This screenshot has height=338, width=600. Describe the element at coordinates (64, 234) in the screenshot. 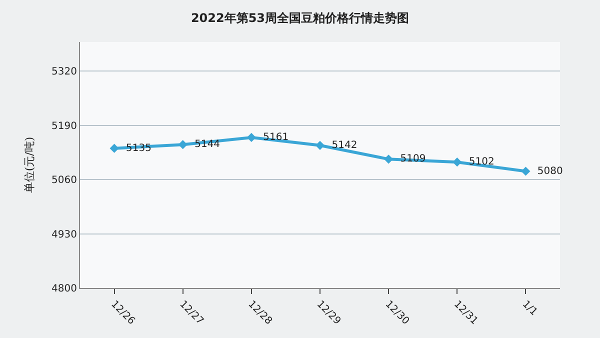

I see `y-tick-label: 4930` at that location.